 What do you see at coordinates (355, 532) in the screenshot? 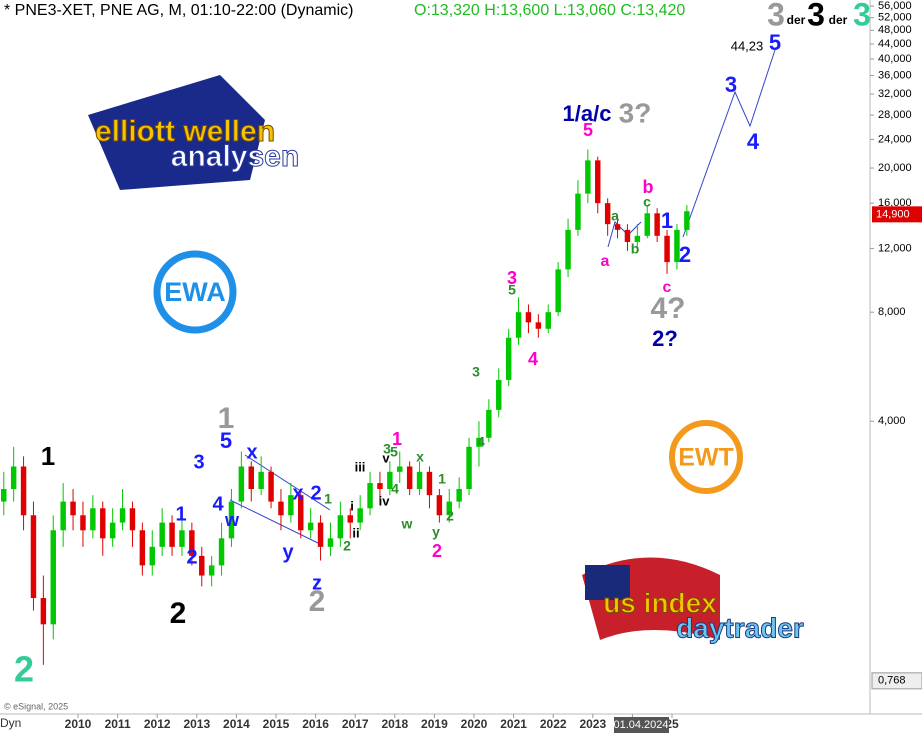
I see `wave-label: ii` at bounding box center [355, 532].